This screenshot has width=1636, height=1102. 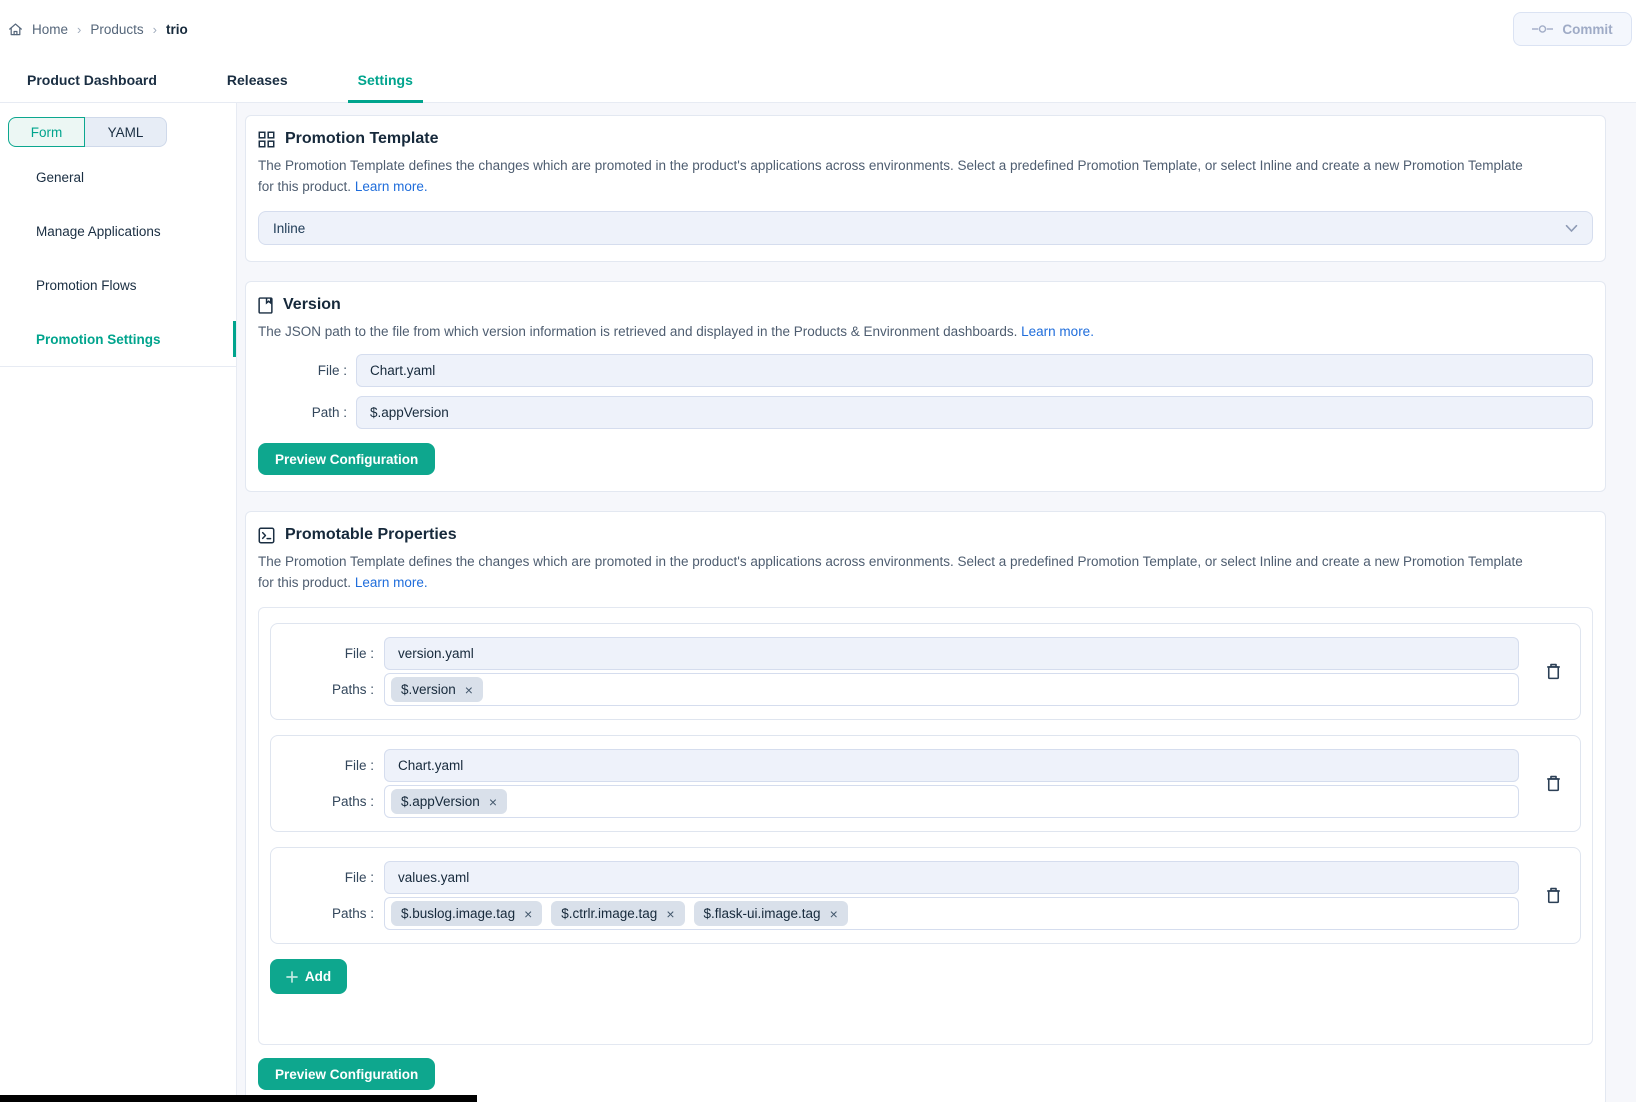 I want to click on commit-button: Commit, so click(x=1572, y=29).